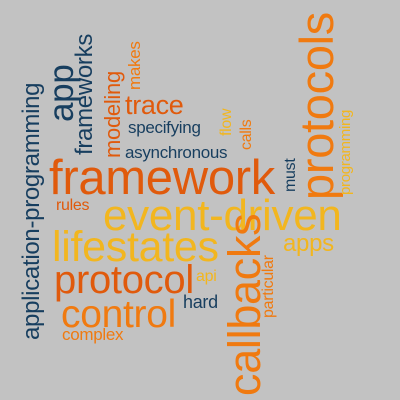  I want to click on word-framework: framework, so click(162, 178).